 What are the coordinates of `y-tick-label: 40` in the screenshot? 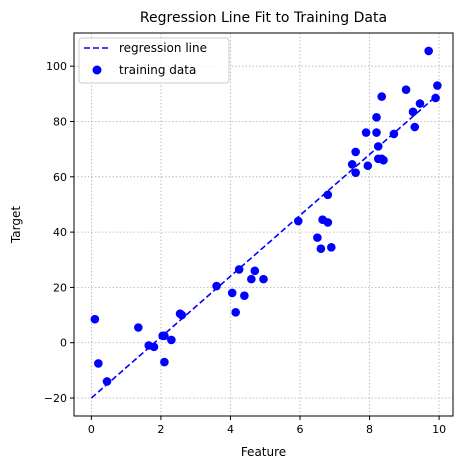 It's located at (60, 232).